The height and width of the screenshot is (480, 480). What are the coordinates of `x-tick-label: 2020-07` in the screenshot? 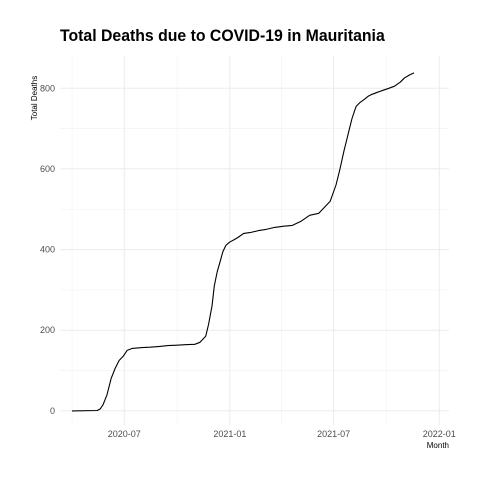 It's located at (124, 434).